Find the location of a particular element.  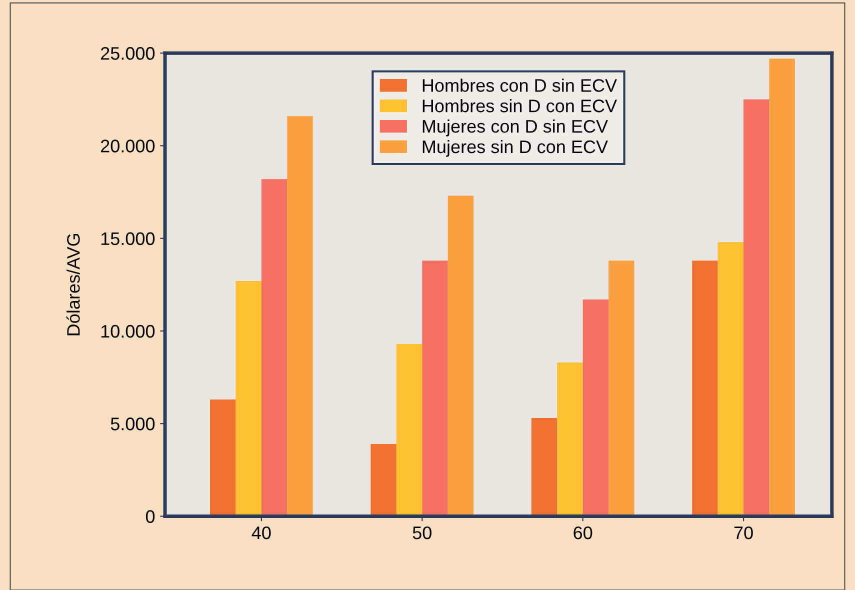

y-tick-label: 20.000 is located at coordinates (127, 146).